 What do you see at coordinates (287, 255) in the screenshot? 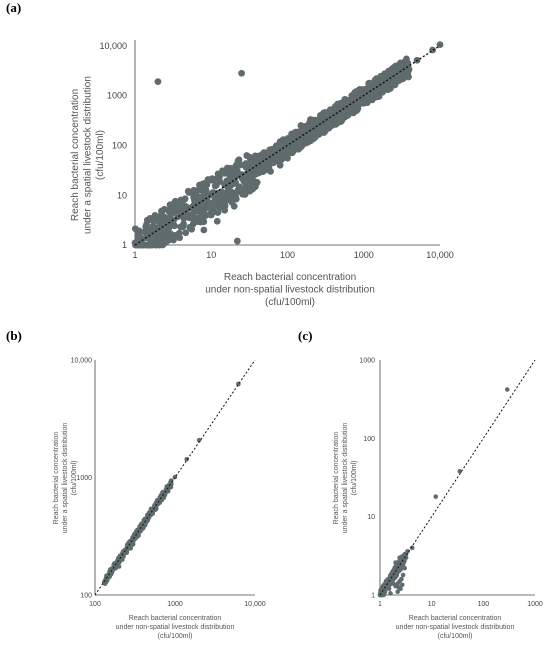
I see `x-tick-label: 100` at bounding box center [287, 255].